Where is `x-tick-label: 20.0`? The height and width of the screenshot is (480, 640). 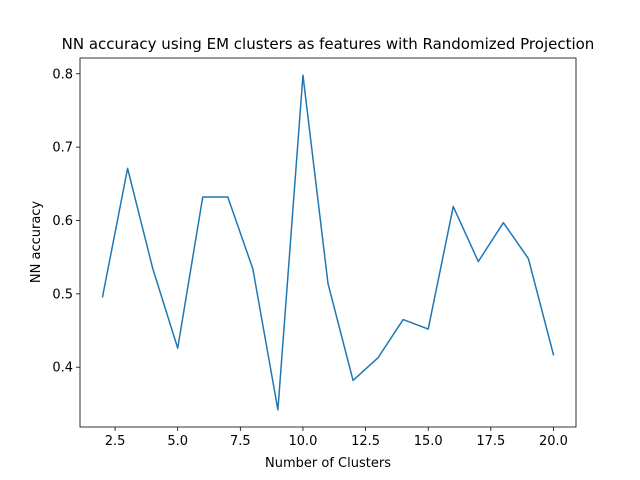
x-tick-label: 20.0 is located at coordinates (553, 441).